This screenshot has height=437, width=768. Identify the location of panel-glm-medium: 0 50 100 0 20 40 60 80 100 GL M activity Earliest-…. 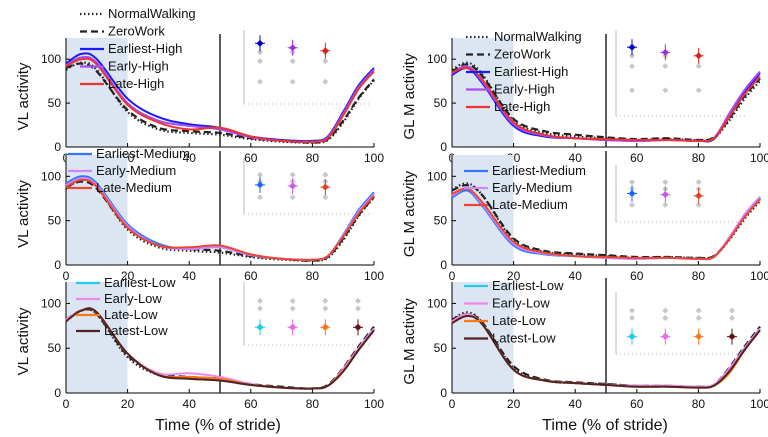
(584, 217).